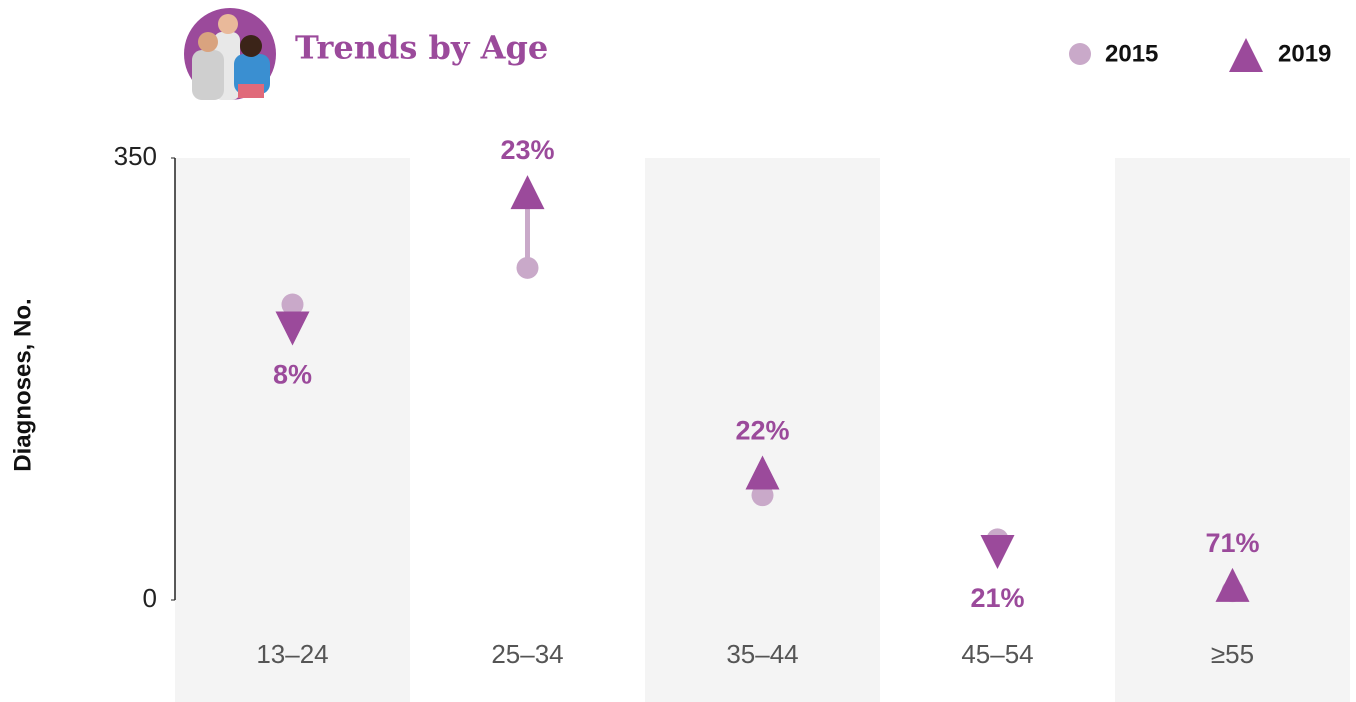  What do you see at coordinates (22, 384) in the screenshot?
I see `y-axis-label: Diagnoses, No.` at bounding box center [22, 384].